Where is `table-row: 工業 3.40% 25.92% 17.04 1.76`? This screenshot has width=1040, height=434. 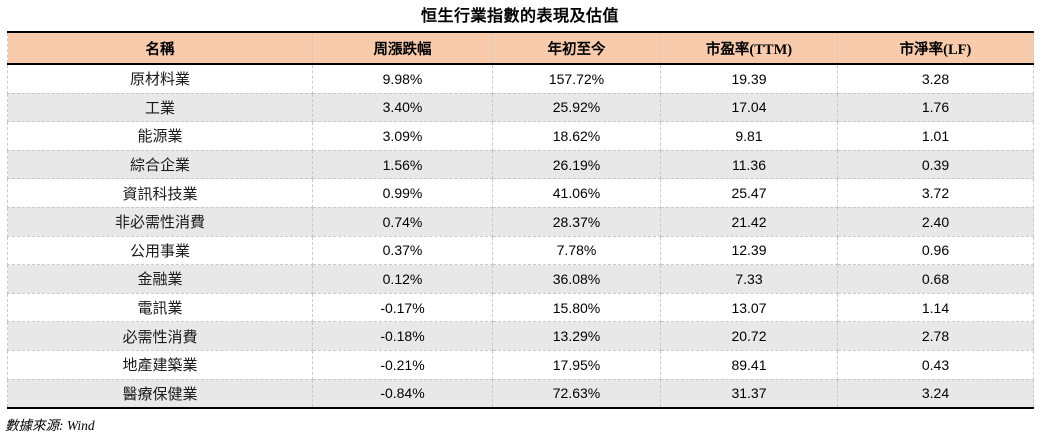 table-row: 工業 3.40% 25.92% 17.04 1.76 is located at coordinates (520, 107).